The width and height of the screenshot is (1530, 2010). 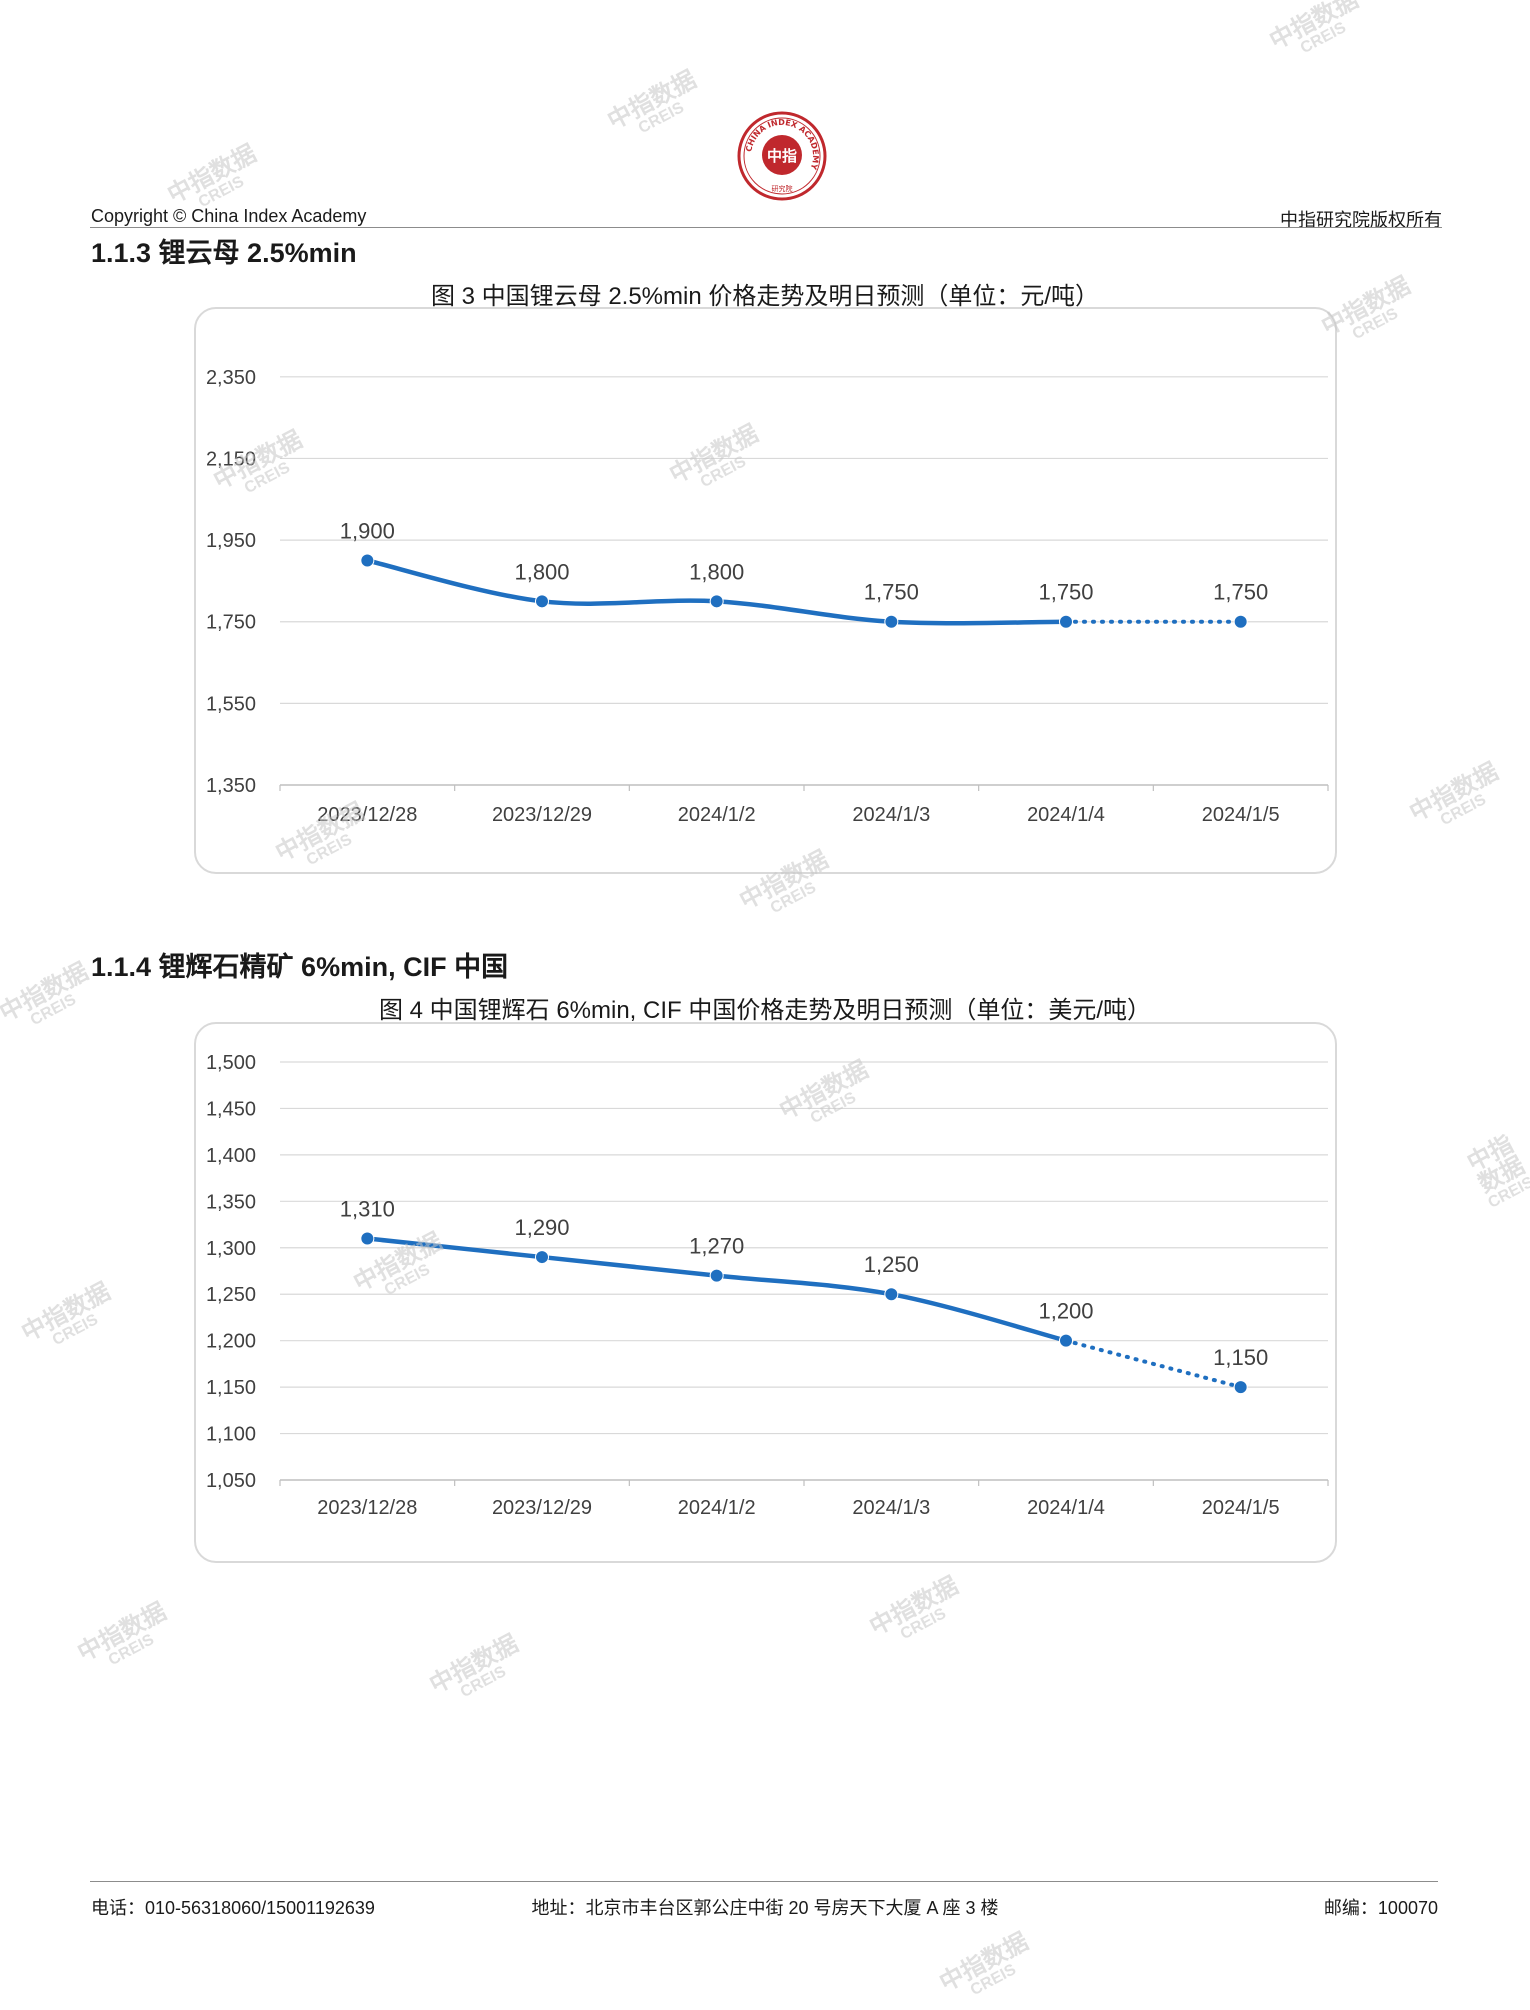 I want to click on y-tick-label: 1,300, so click(x=231, y=1249).